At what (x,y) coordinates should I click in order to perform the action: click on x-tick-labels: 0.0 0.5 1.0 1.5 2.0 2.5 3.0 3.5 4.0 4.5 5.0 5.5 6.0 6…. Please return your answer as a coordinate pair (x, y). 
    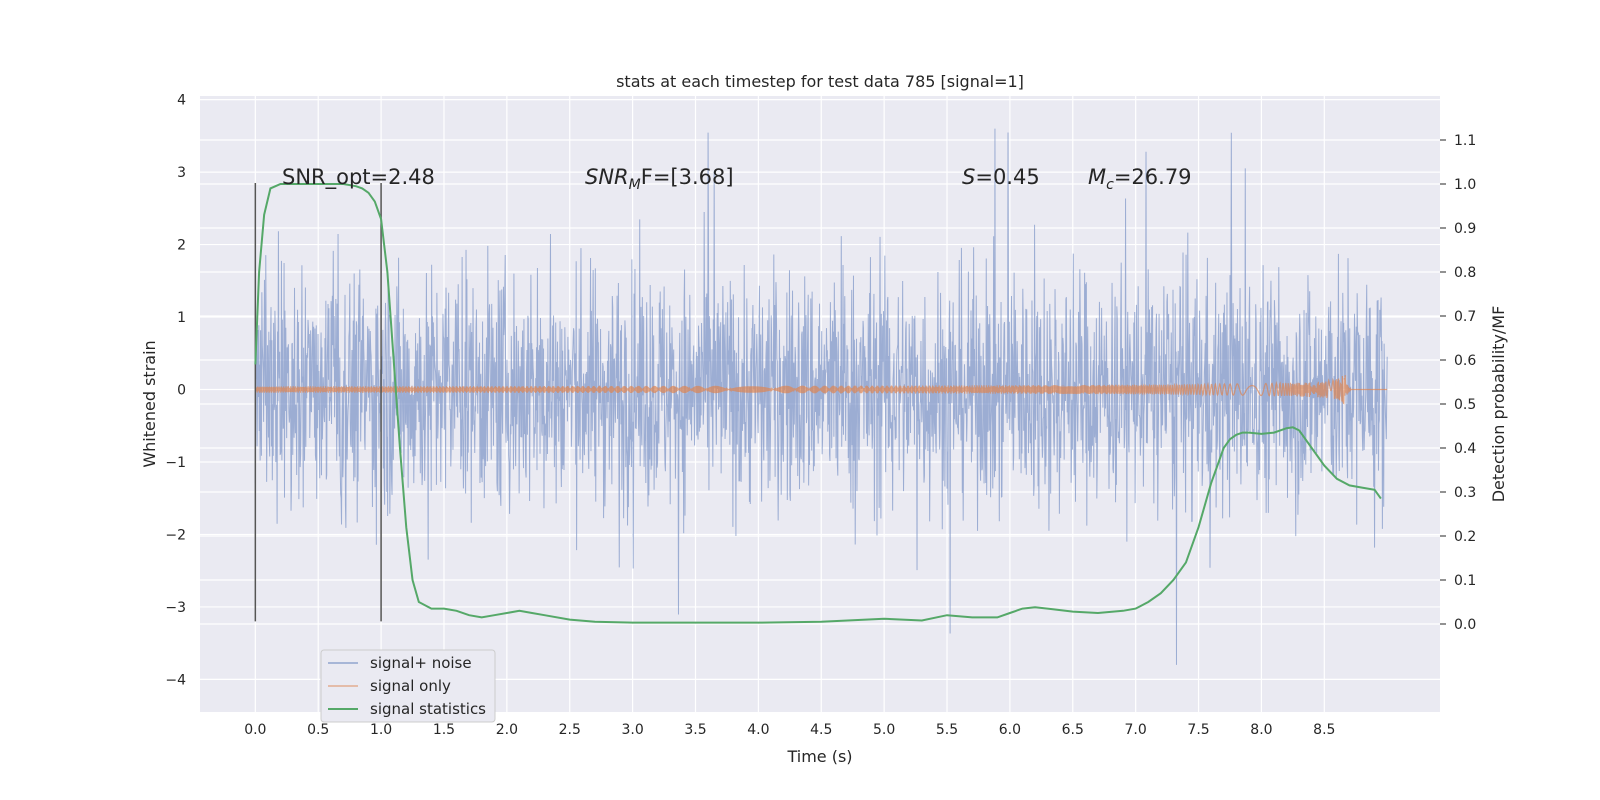
    Looking at the image, I should click on (789, 730).